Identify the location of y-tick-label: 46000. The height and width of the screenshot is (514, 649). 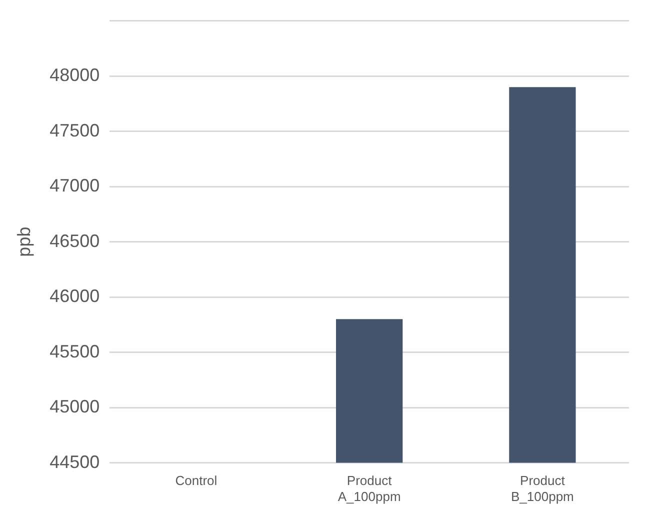
(75, 296).